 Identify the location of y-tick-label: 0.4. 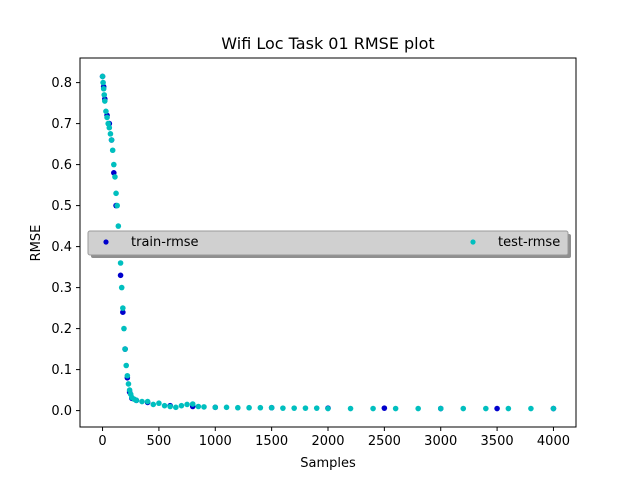
(61, 247).